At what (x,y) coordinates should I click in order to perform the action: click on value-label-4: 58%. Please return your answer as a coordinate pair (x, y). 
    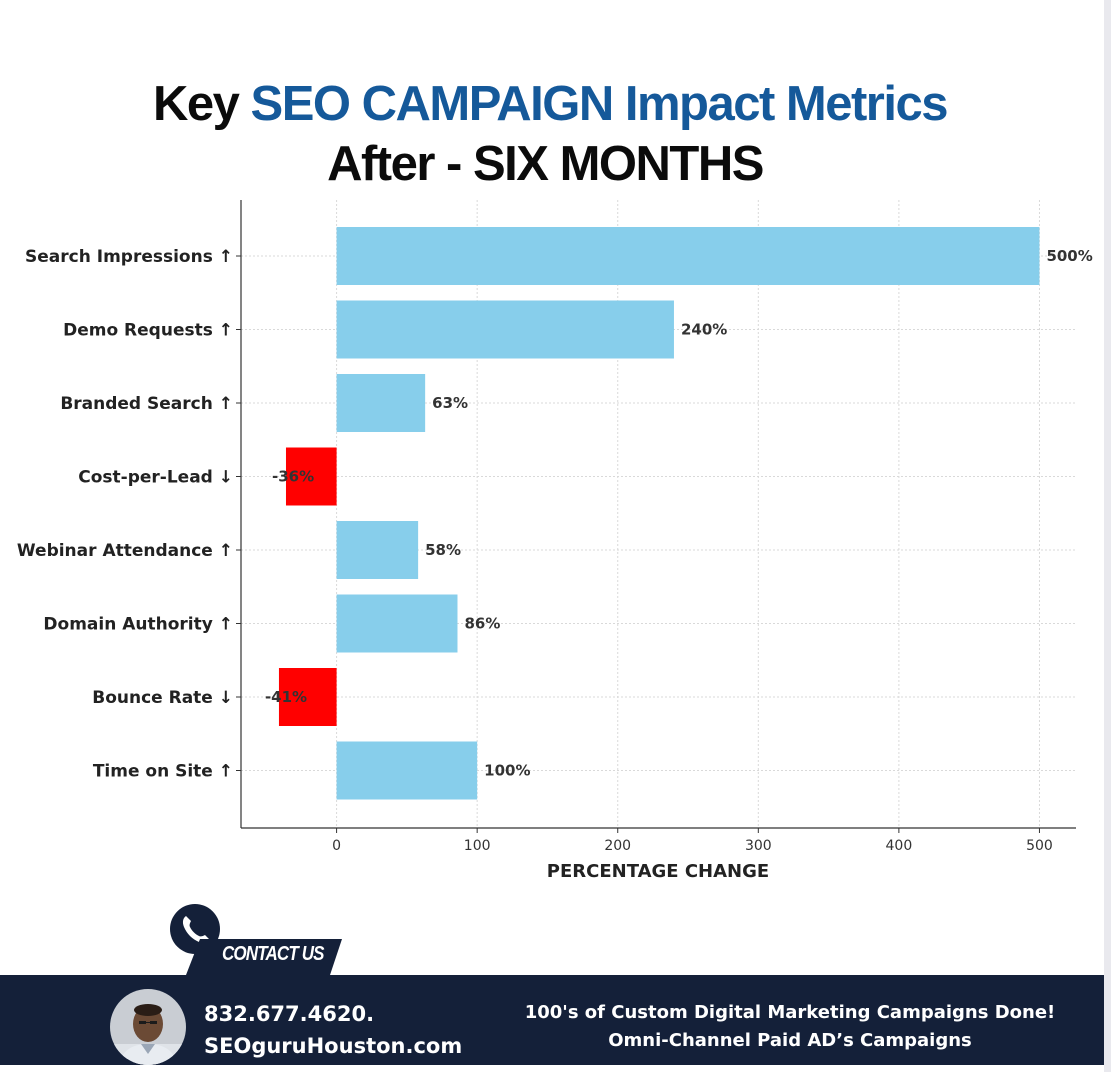
    Looking at the image, I should click on (443, 550).